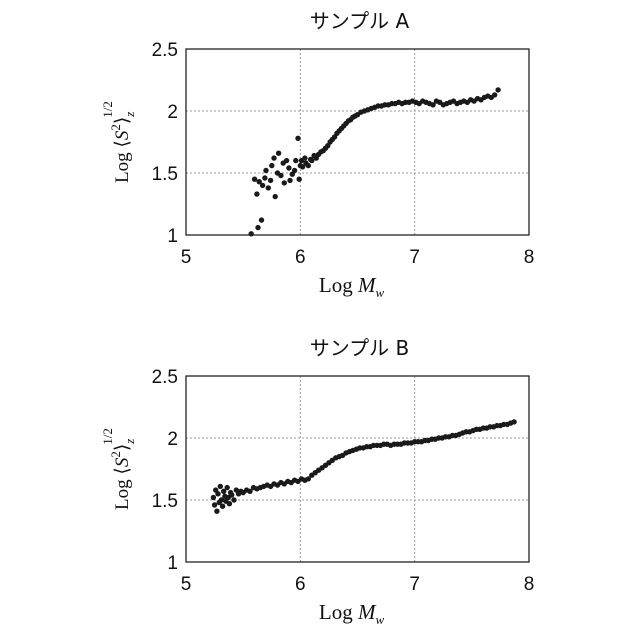 This screenshot has width=640, height=640. I want to click on chart-title: サンプル A, so click(360, 21).